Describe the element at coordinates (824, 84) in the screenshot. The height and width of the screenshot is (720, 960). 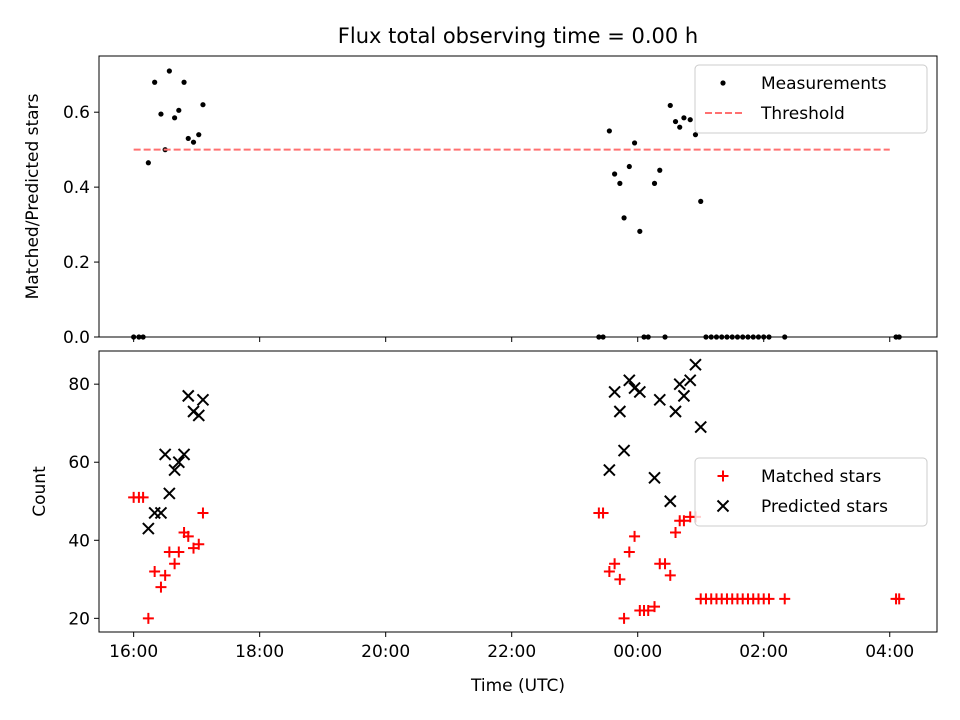
I see `legend-label: Measurements` at that location.